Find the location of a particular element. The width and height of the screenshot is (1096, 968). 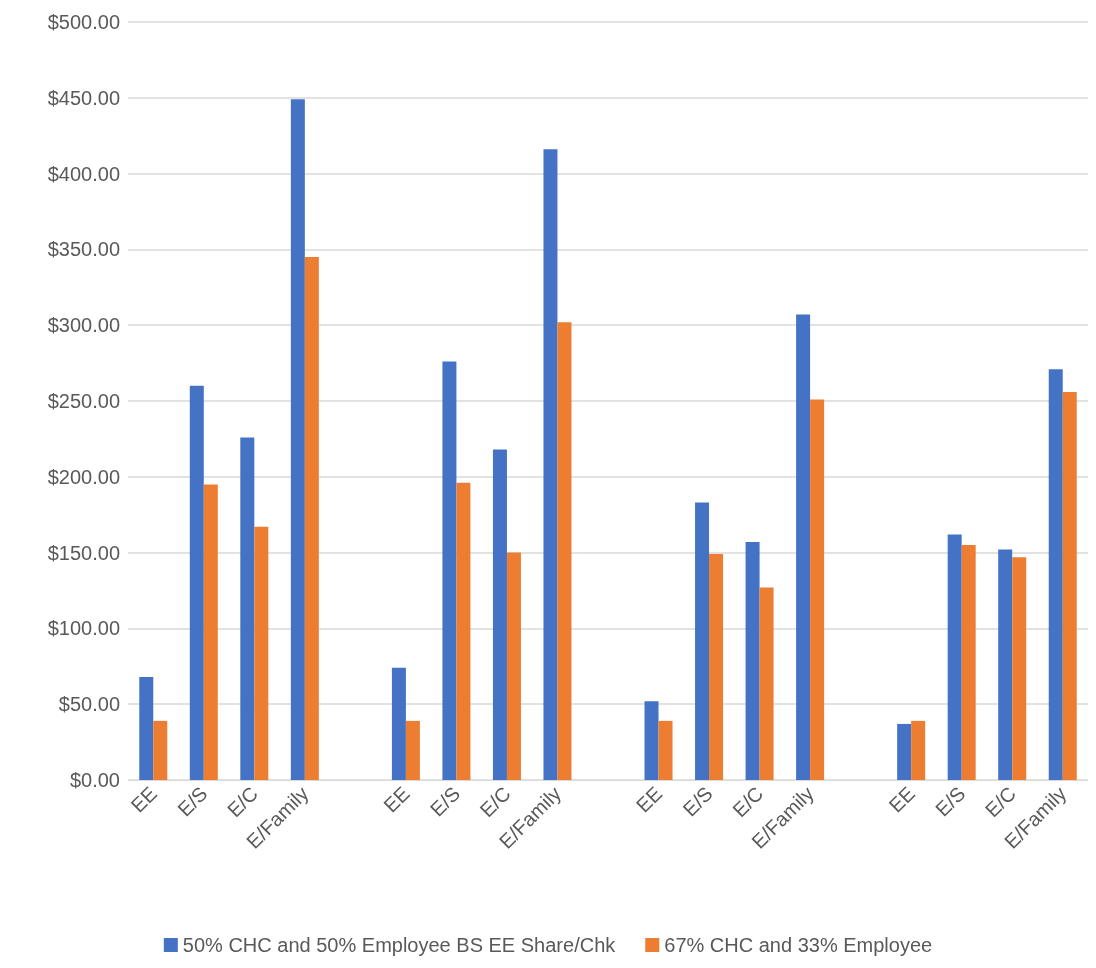

y-tick-label: $450.00 is located at coordinates (83, 97).